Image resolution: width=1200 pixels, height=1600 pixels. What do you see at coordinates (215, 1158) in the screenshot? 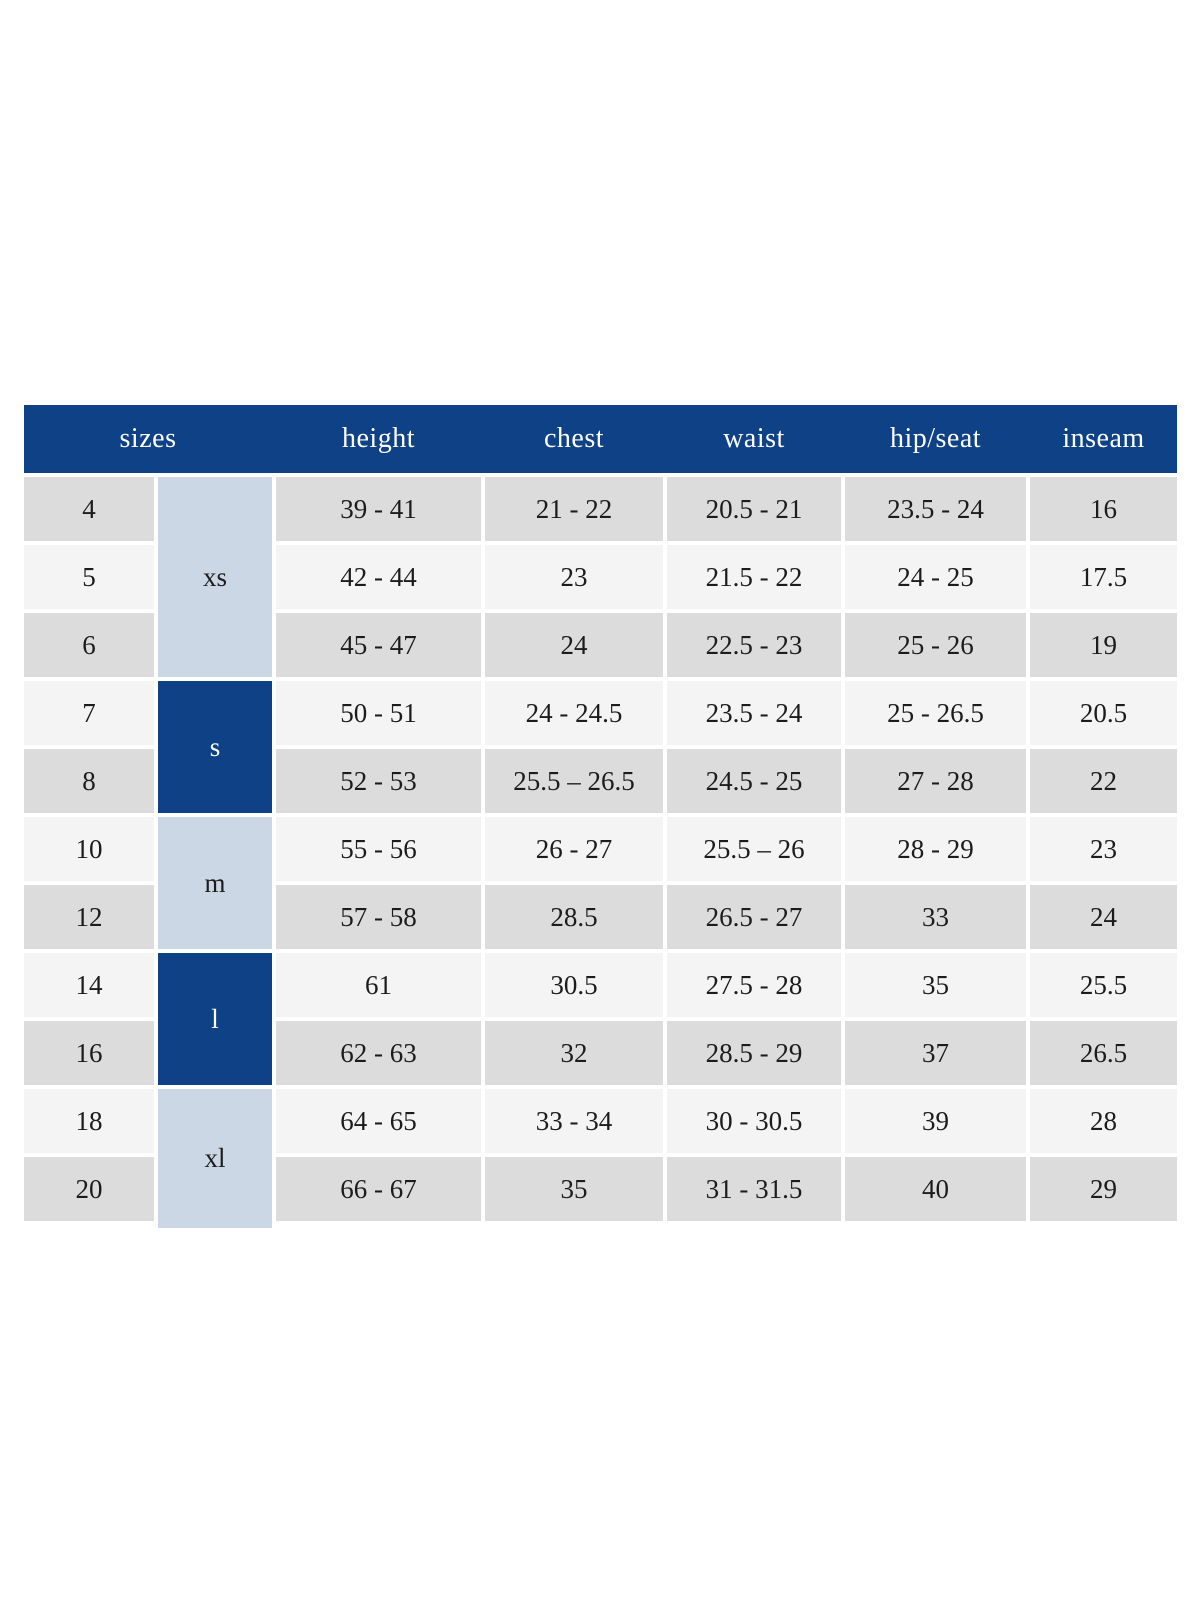
I see `group-cell-xl: xl` at bounding box center [215, 1158].